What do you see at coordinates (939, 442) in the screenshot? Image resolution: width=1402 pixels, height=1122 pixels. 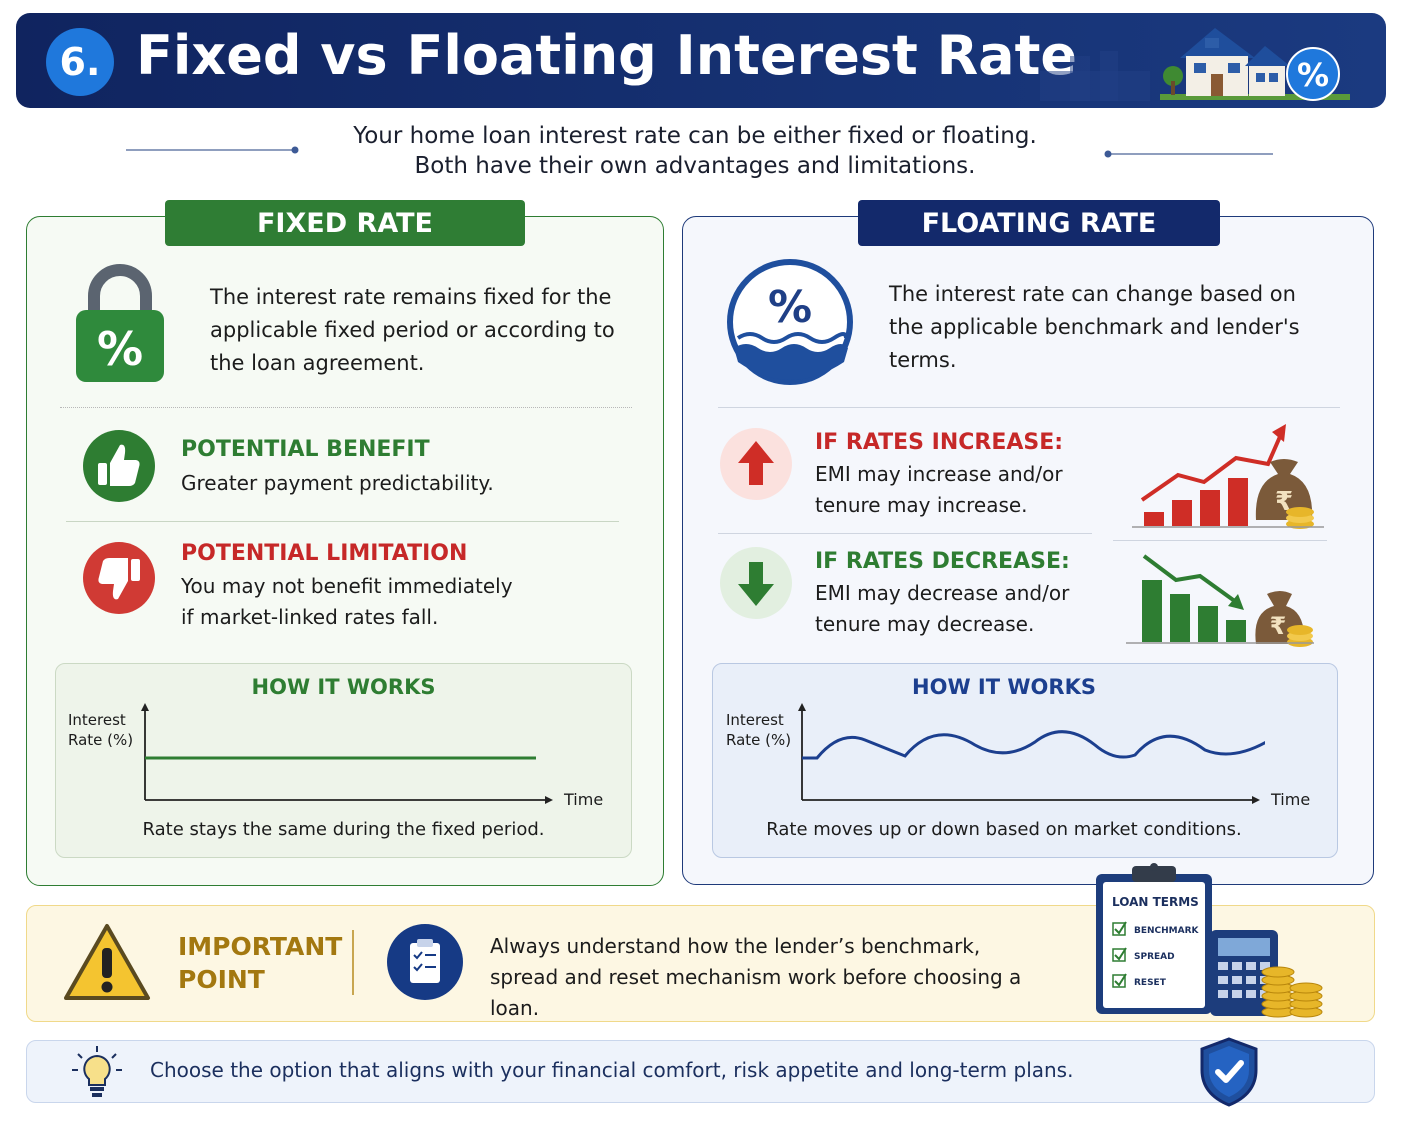 I see `increase-heading: IF RATES INCREASE:` at bounding box center [939, 442].